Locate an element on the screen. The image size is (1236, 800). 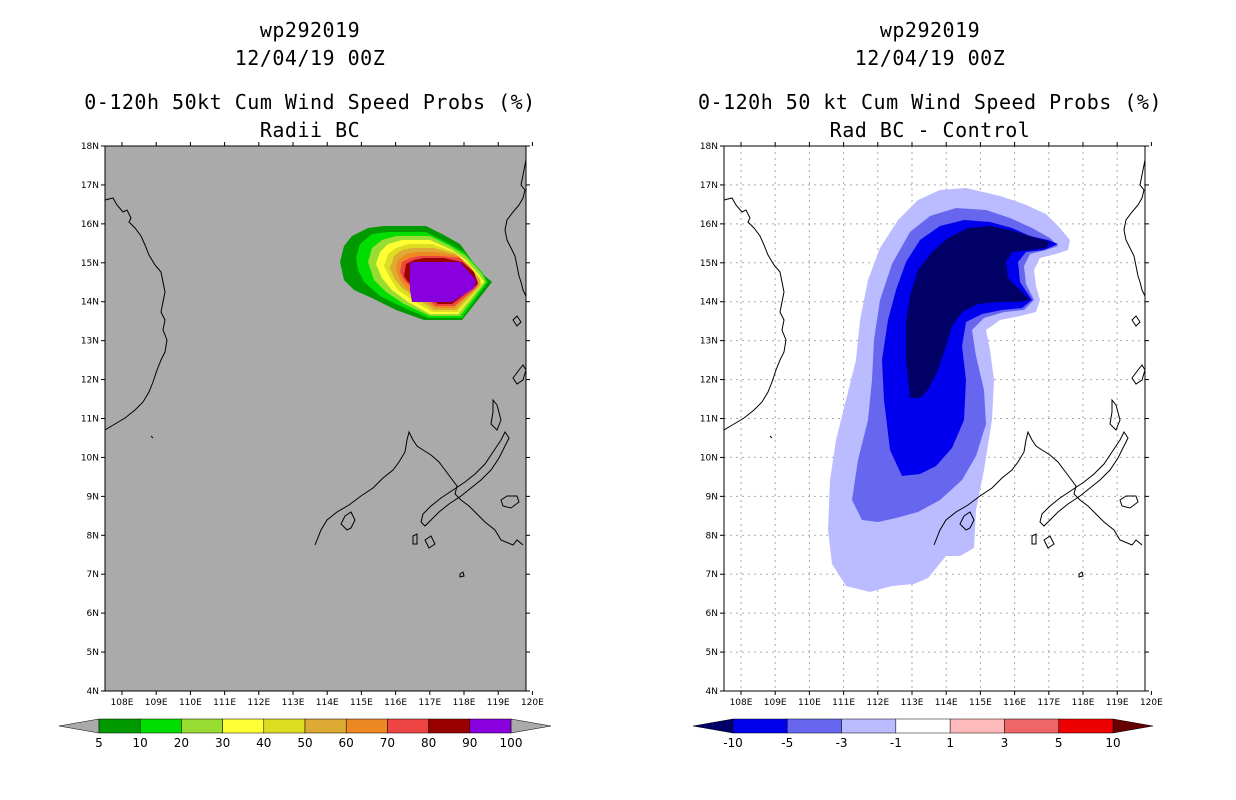
left-lat-label: 8N is located at coordinates (93, 536).